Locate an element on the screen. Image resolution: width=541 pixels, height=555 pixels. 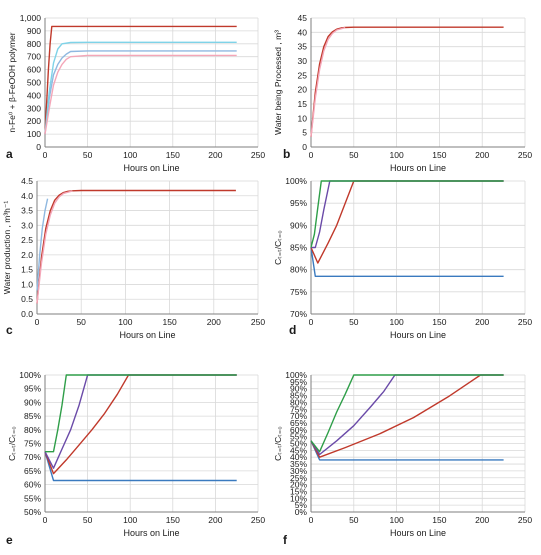
y-tick-label: 40 is located at coordinates (303, 32).